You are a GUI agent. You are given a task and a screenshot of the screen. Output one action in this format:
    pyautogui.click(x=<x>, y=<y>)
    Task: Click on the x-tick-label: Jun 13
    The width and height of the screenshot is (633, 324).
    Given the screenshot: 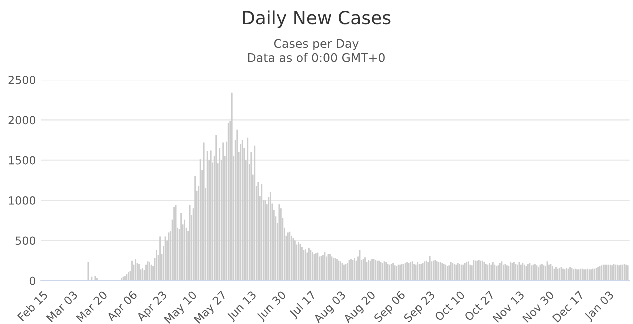 What is the action you would take?
    pyautogui.click(x=242, y=306)
    